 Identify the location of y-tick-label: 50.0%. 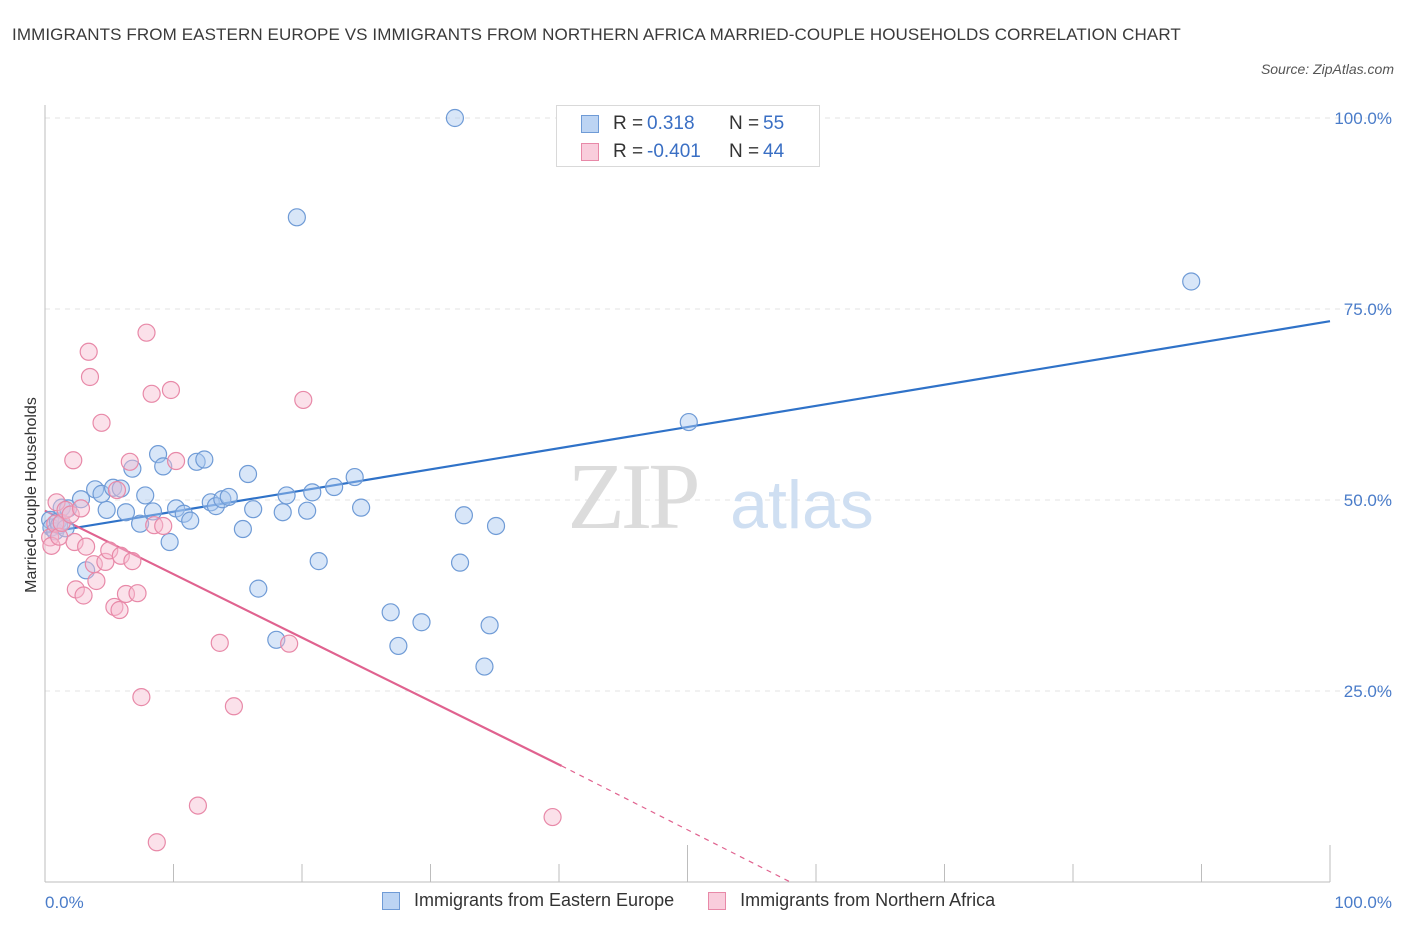
(1368, 500).